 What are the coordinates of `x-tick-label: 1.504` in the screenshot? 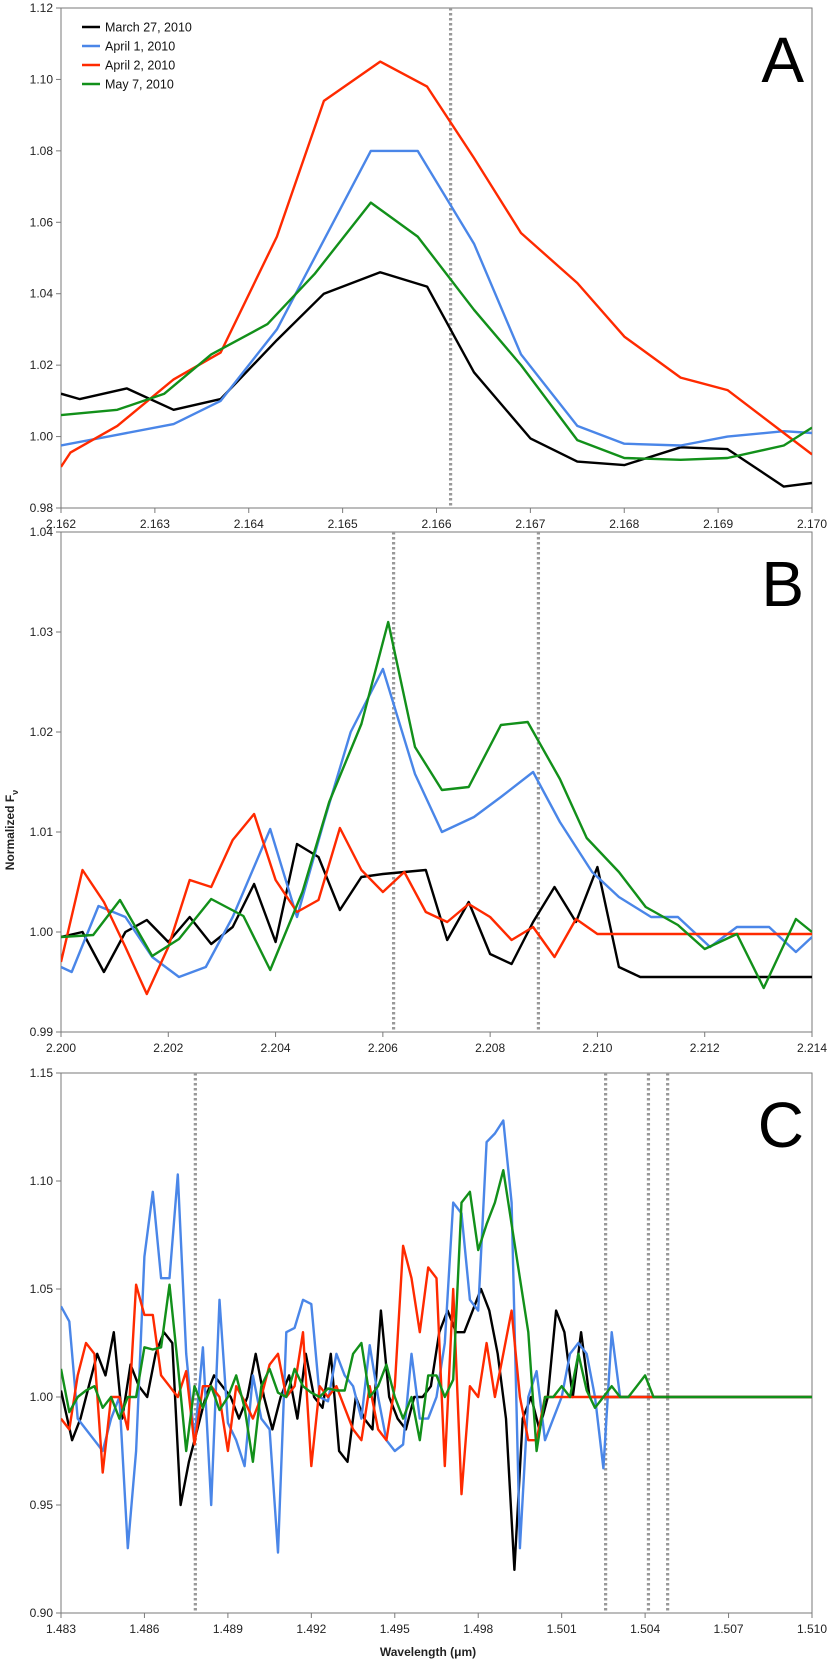 It's located at (645, 1629).